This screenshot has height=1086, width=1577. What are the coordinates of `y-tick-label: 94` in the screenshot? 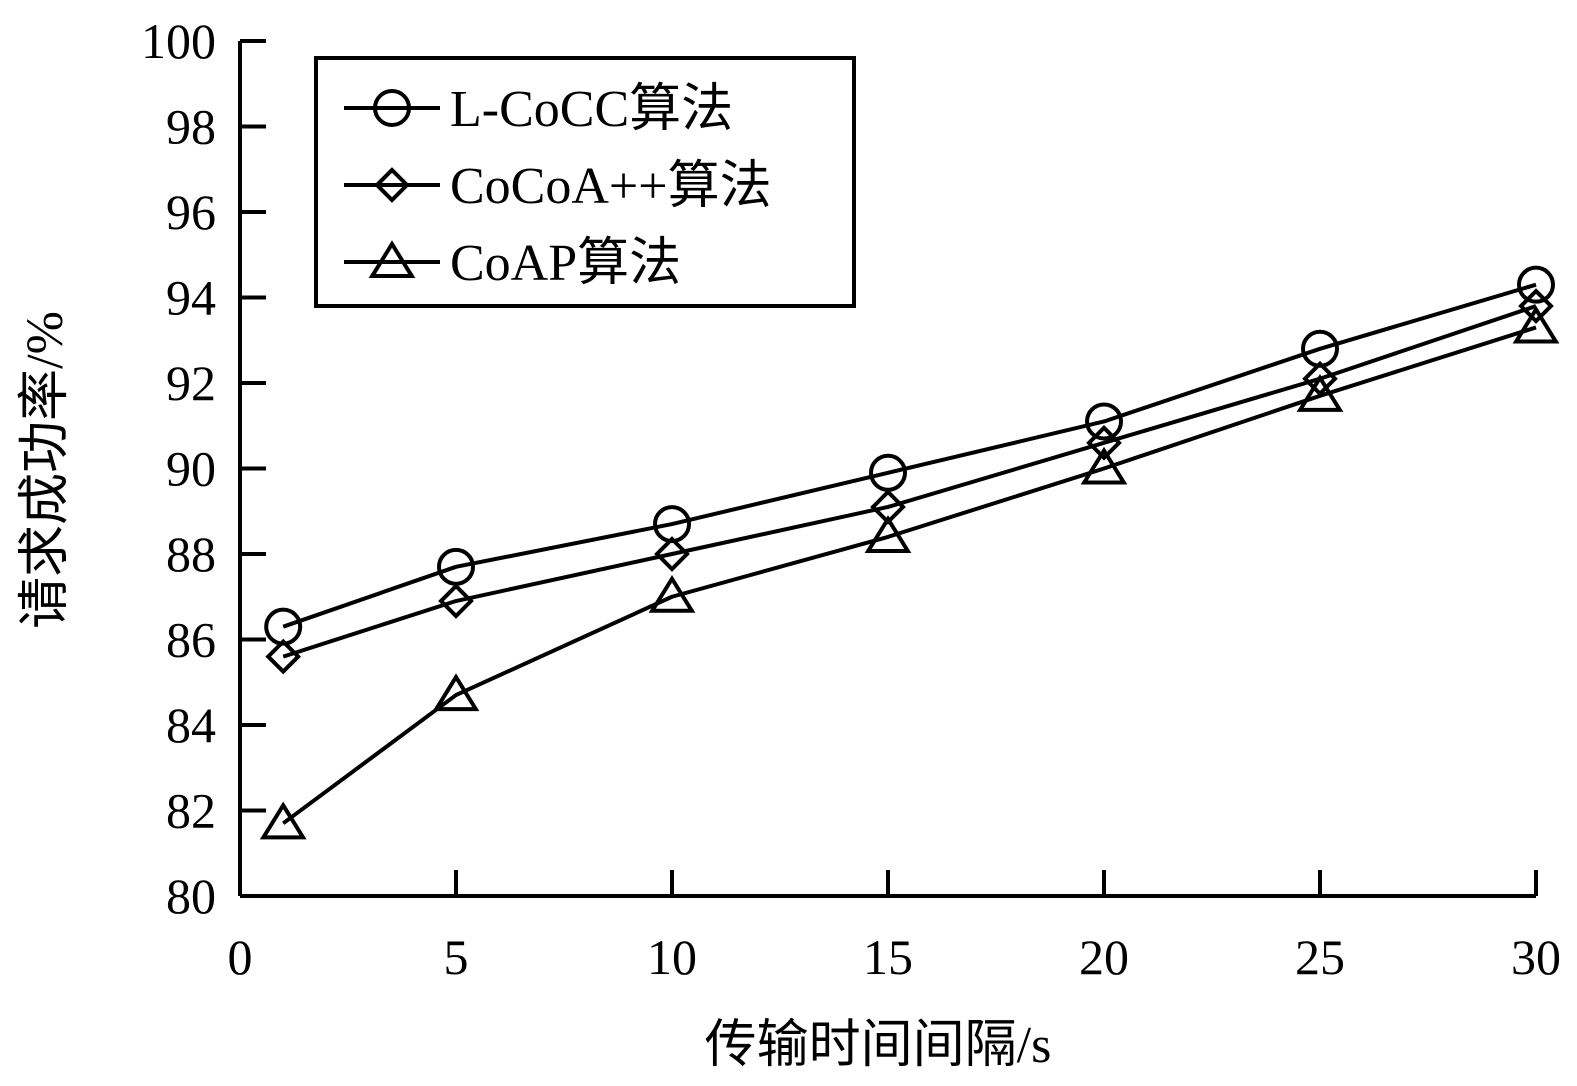 It's located at (191, 298).